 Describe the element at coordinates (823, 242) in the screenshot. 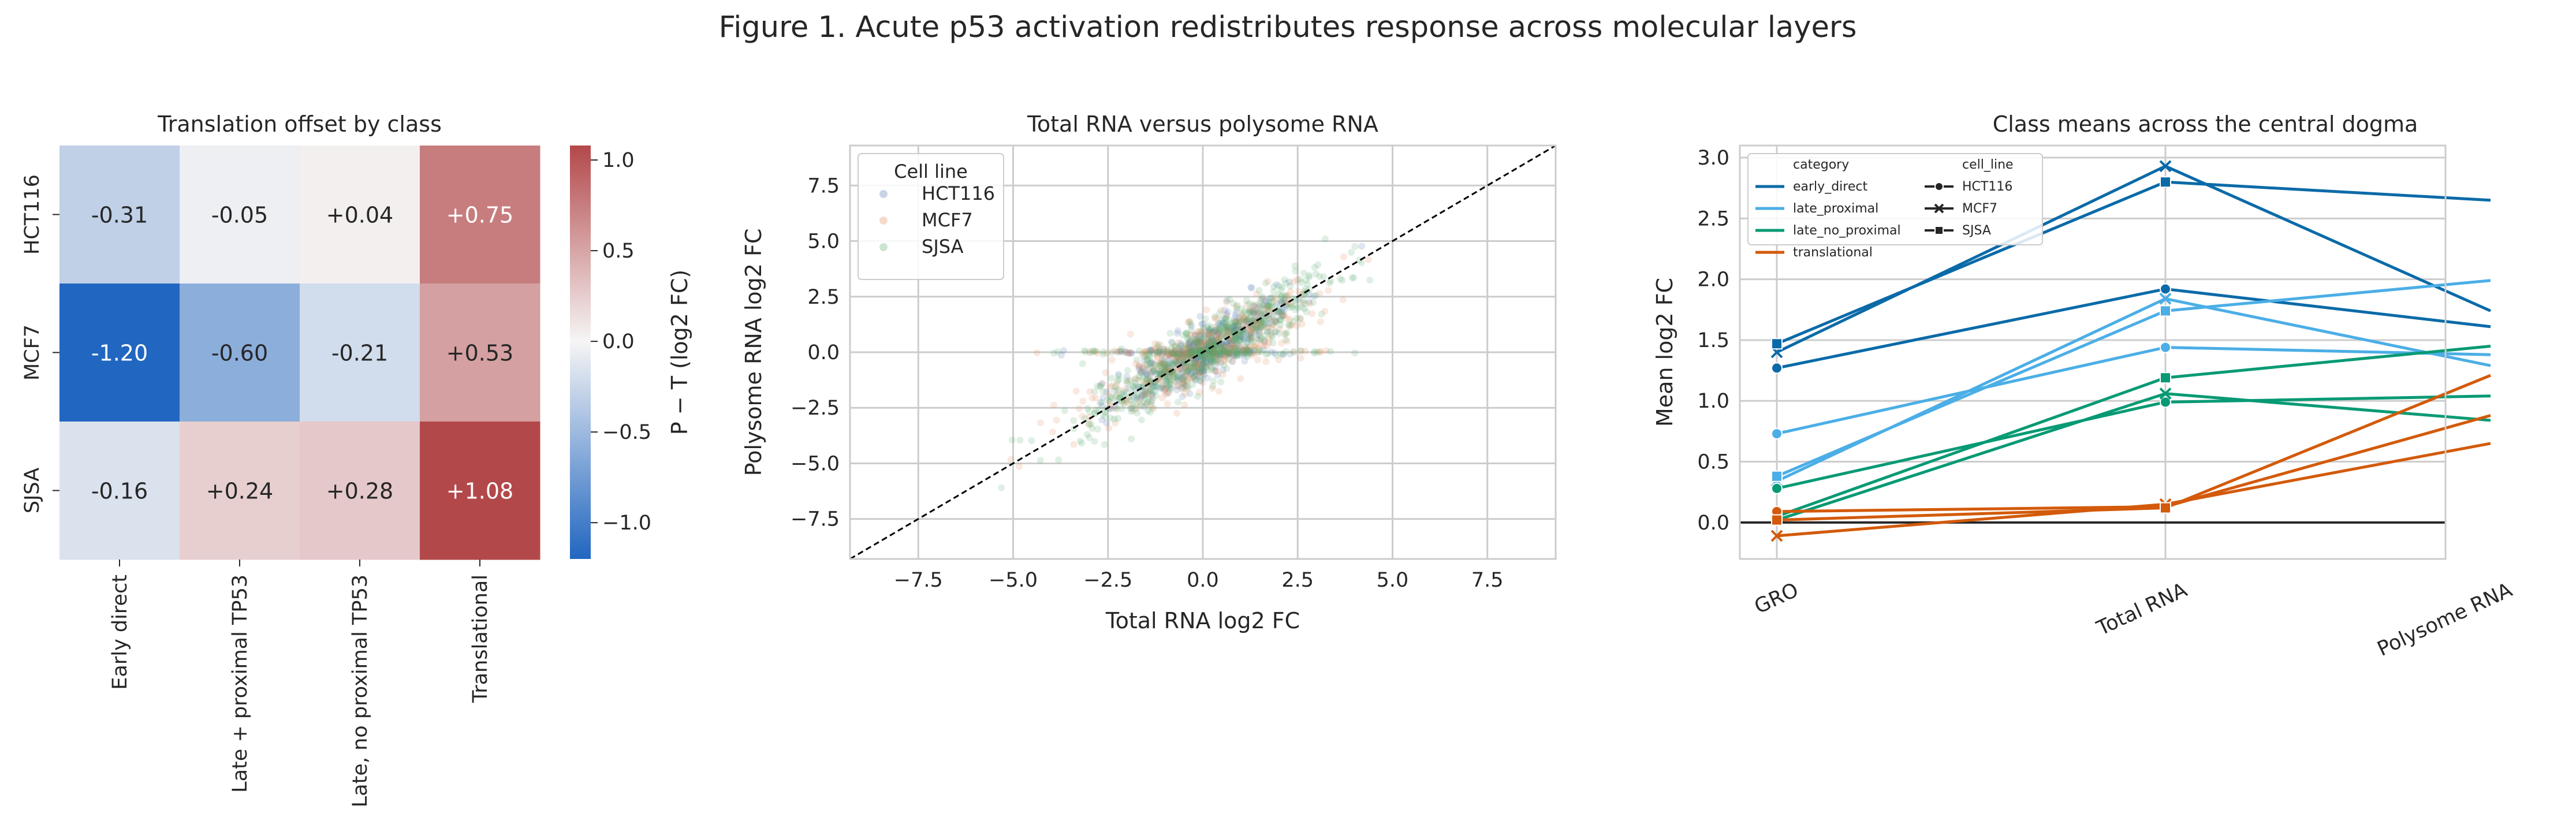

I see `scatter-y-tick-label: 5.0` at that location.